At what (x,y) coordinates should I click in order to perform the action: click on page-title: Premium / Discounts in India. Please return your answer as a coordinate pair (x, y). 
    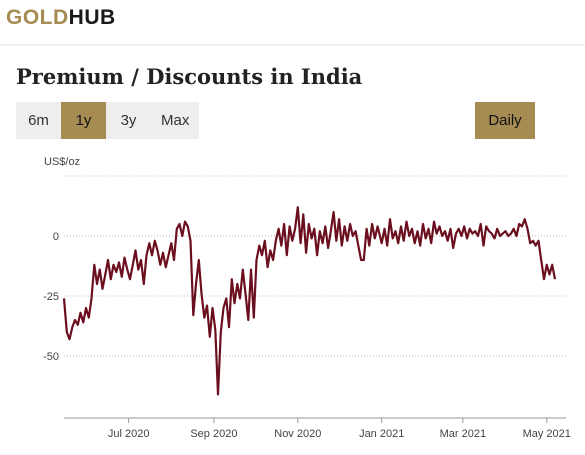
    Looking at the image, I should click on (189, 76).